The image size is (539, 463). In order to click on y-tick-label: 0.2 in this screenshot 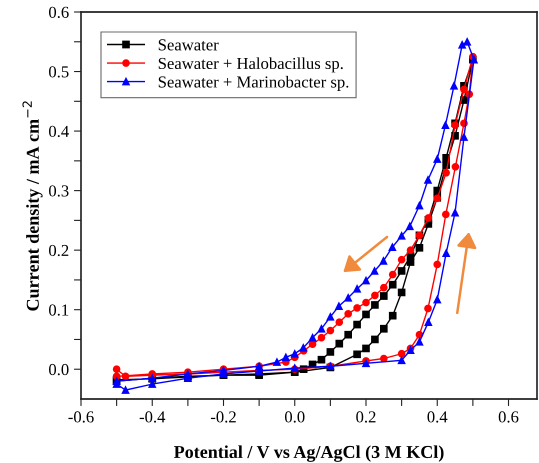, I will do `click(58, 250)`.